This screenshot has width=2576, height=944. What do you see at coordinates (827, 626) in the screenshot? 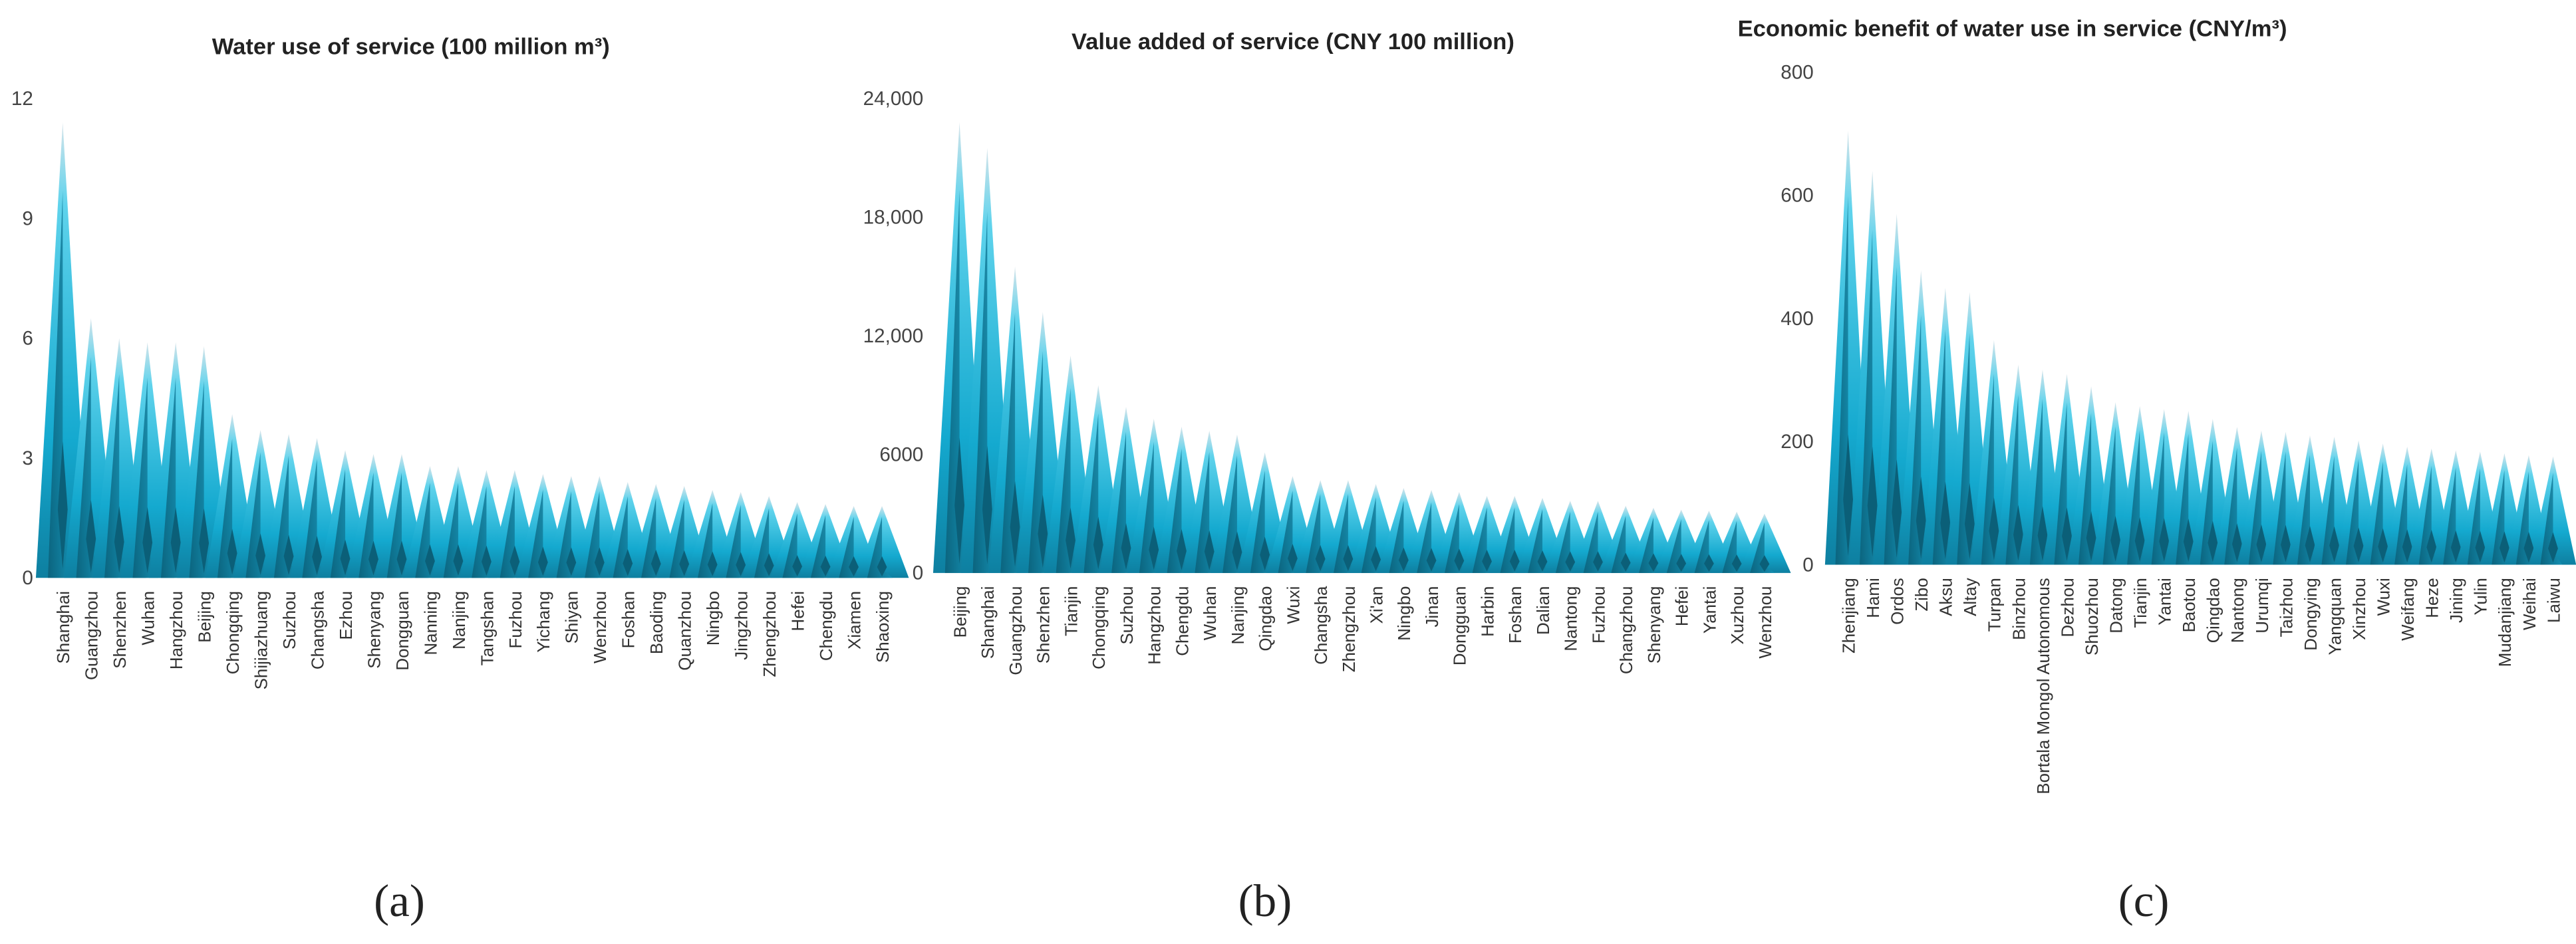
I see `x-category-label: Chengdu` at bounding box center [827, 626].